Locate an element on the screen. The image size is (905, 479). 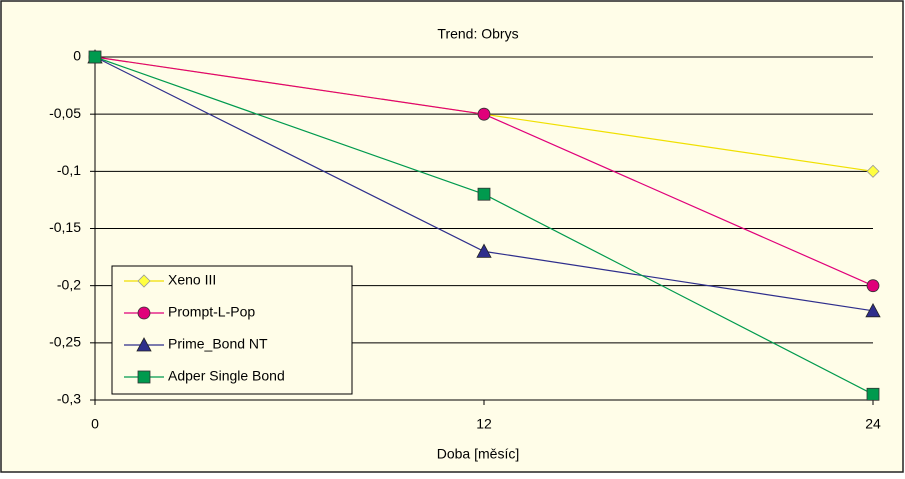
y-tick-label: -0,2 is located at coordinates (69, 284).